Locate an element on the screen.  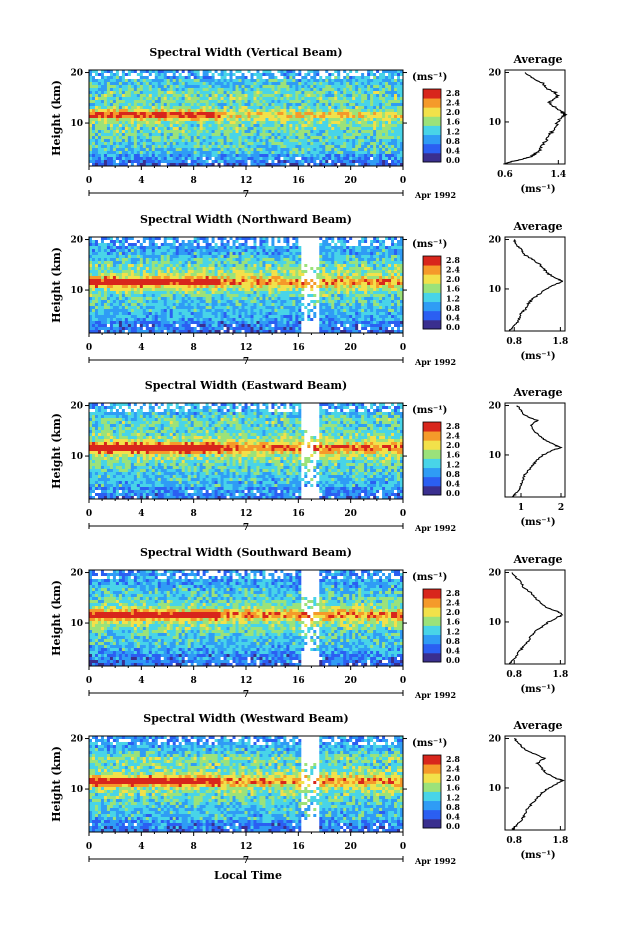
profile-frame is located at coordinates (535, 117).